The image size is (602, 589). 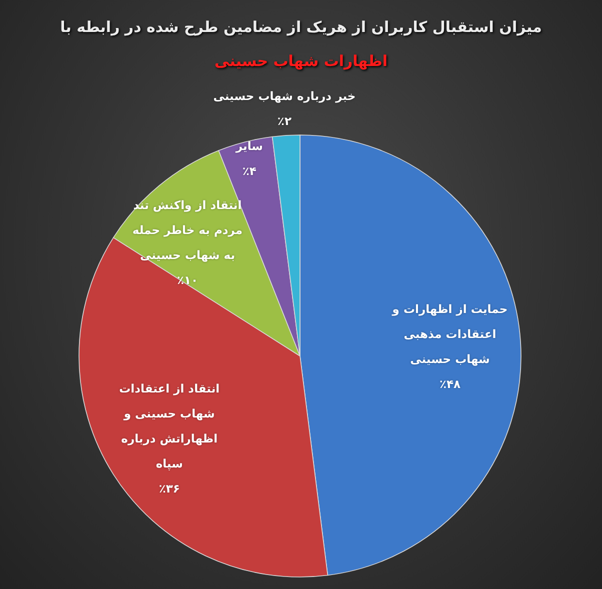 What do you see at coordinates (301, 27) in the screenshot?
I see `title: میزان استقبال کاربران از هریک از مضامین طرح شده در رابطه با` at bounding box center [301, 27].